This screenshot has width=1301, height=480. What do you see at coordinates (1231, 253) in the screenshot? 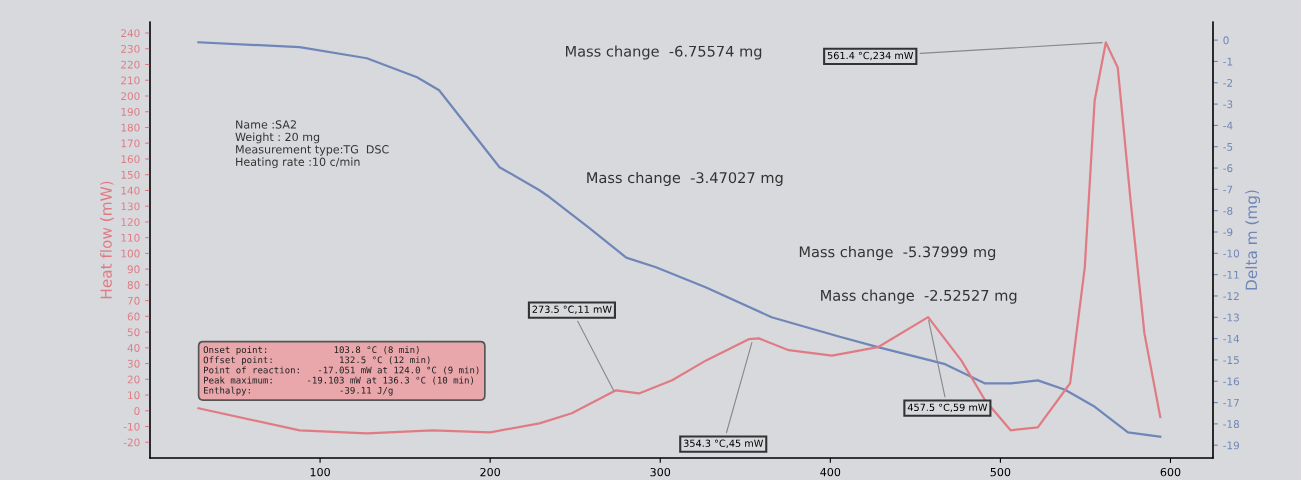
I see `y2-tick-label: -10` at bounding box center [1231, 253].